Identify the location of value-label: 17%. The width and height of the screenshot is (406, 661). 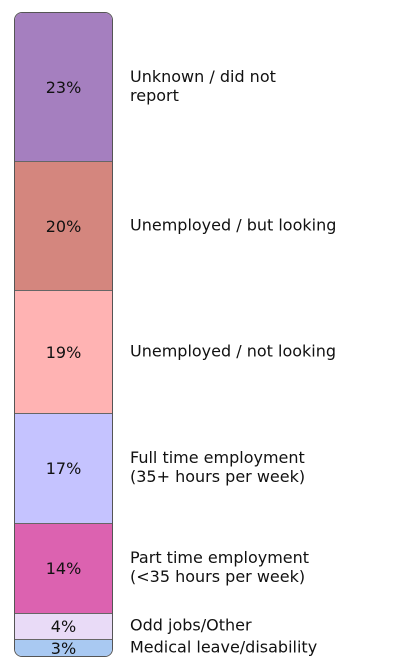
(63, 468).